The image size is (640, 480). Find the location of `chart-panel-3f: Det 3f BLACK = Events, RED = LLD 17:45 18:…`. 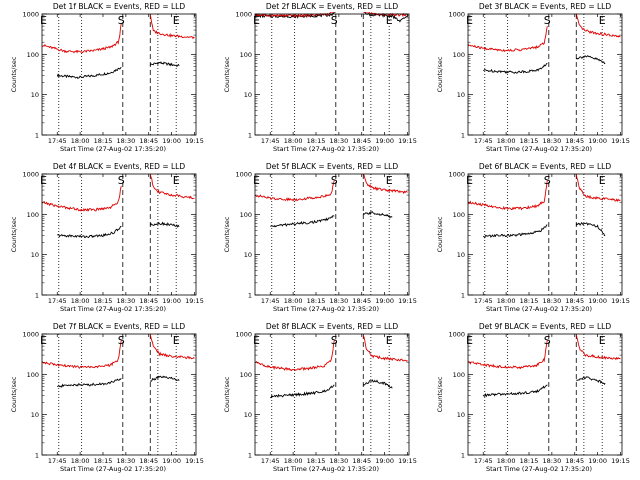

chart-panel-3f: Det 3f BLACK = Events, RED = LLD 17:45 18:… is located at coordinates (533, 77).